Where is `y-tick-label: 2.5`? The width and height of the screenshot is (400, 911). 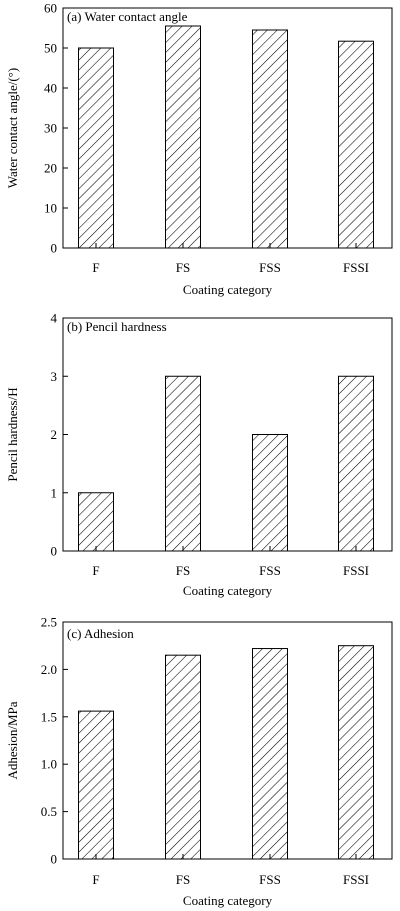 y-tick-label: 2.5 is located at coordinates (49, 622).